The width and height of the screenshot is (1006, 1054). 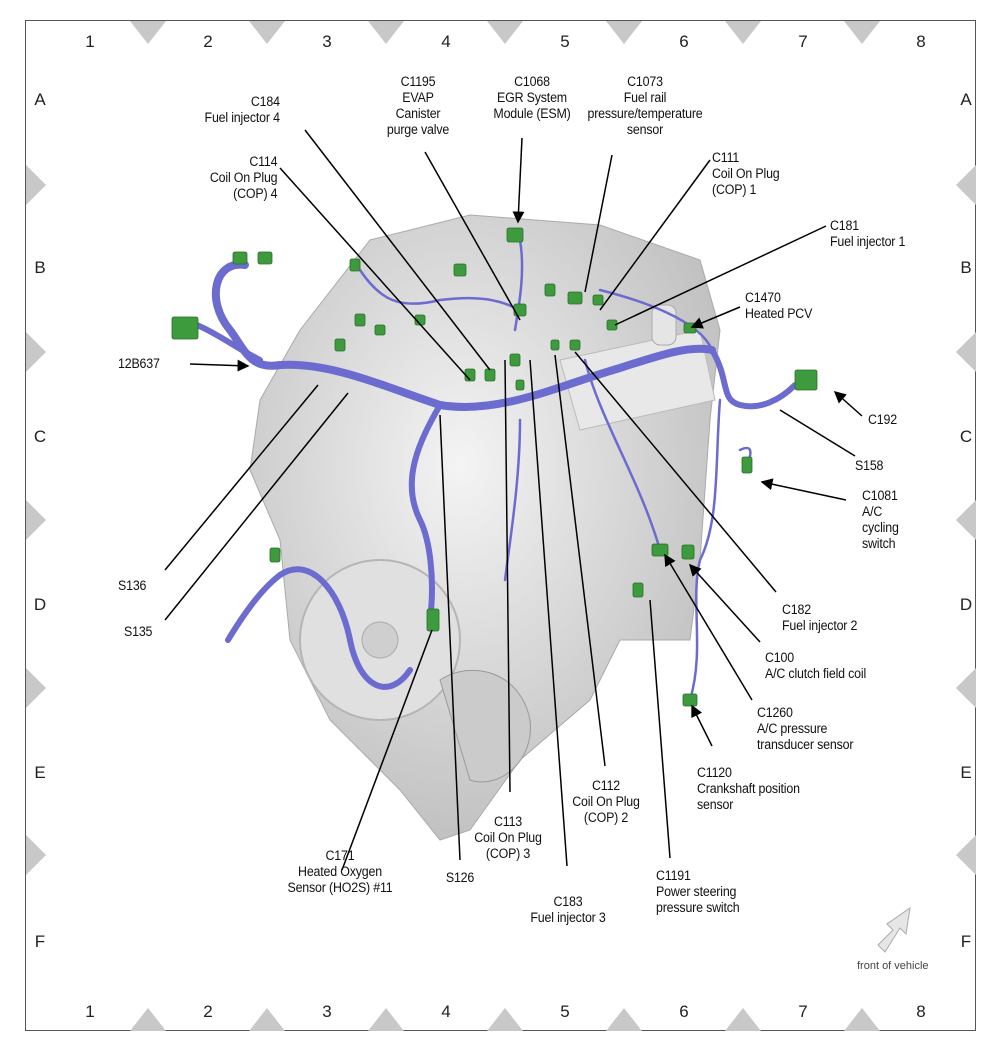 I want to click on right-row-F: F, so click(x=966, y=941).